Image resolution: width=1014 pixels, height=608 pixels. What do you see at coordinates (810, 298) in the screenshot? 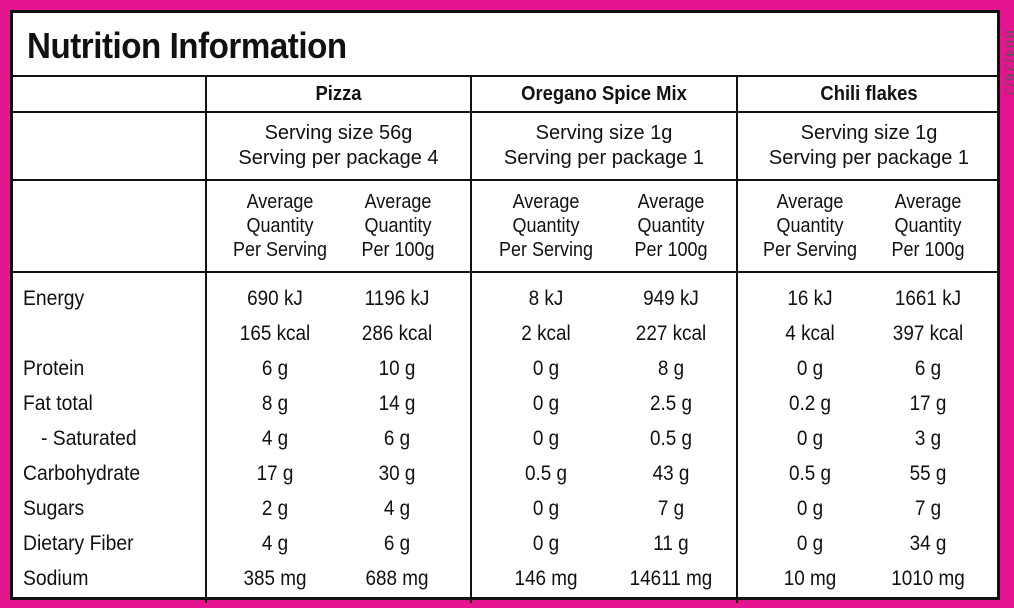
I see `table-cell: 16 kJ` at bounding box center [810, 298].